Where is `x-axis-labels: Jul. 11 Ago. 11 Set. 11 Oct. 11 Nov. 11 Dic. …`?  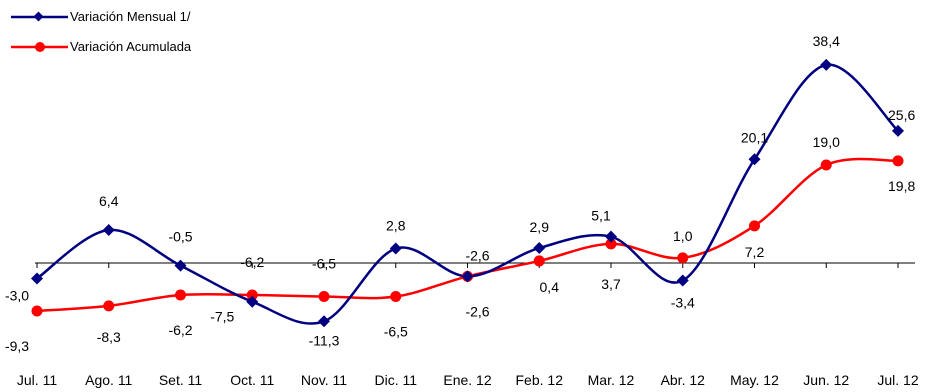
x-axis-labels: Jul. 11 Ago. 11 Set. 11 Oct. 11 Nov. 11 Dic. … is located at coordinates (468, 380).